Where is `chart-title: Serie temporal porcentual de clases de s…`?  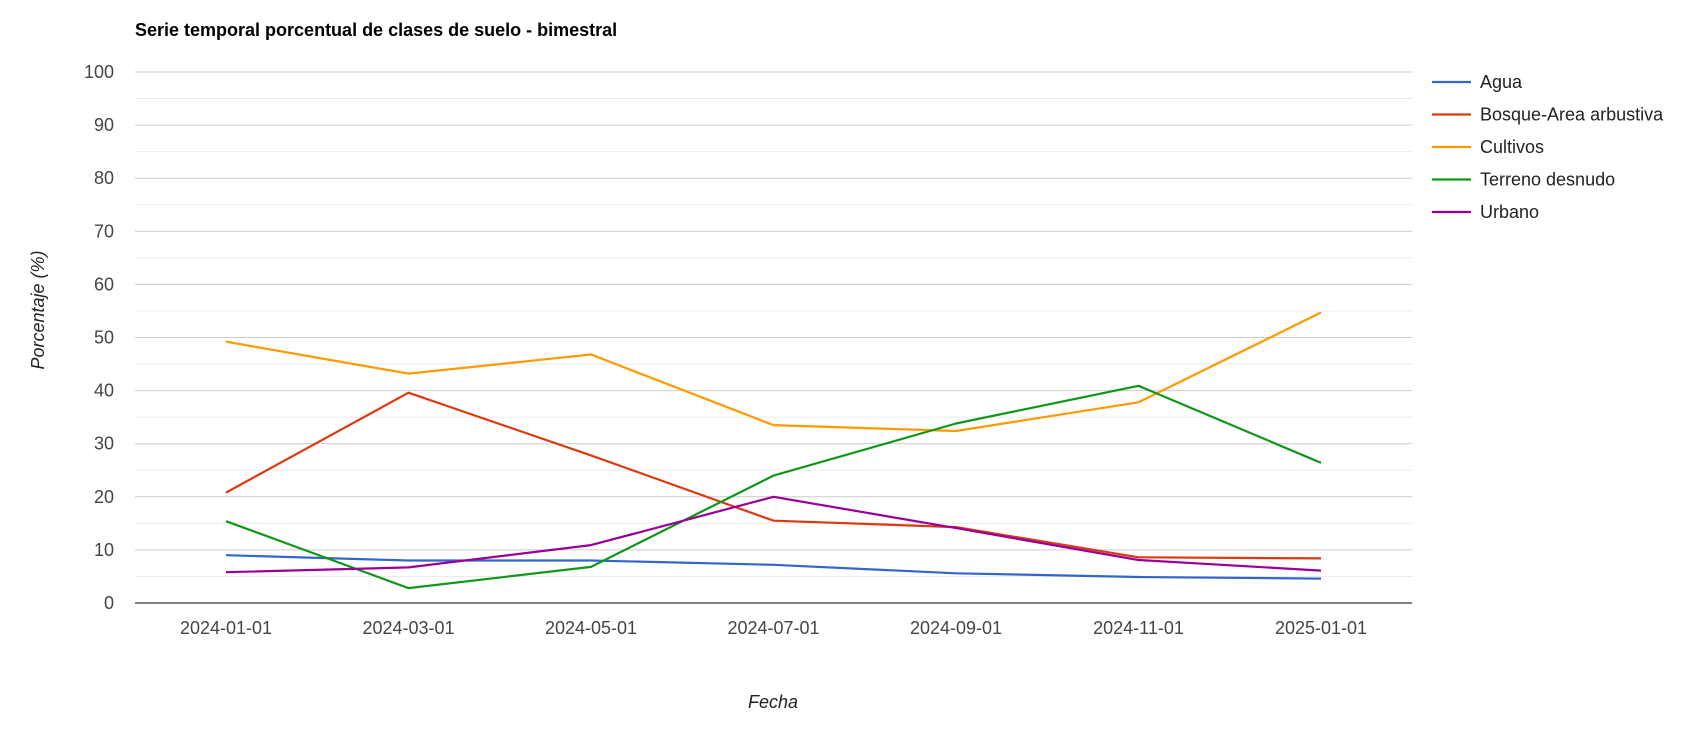 chart-title: Serie temporal porcentual de clases de s… is located at coordinates (376, 30).